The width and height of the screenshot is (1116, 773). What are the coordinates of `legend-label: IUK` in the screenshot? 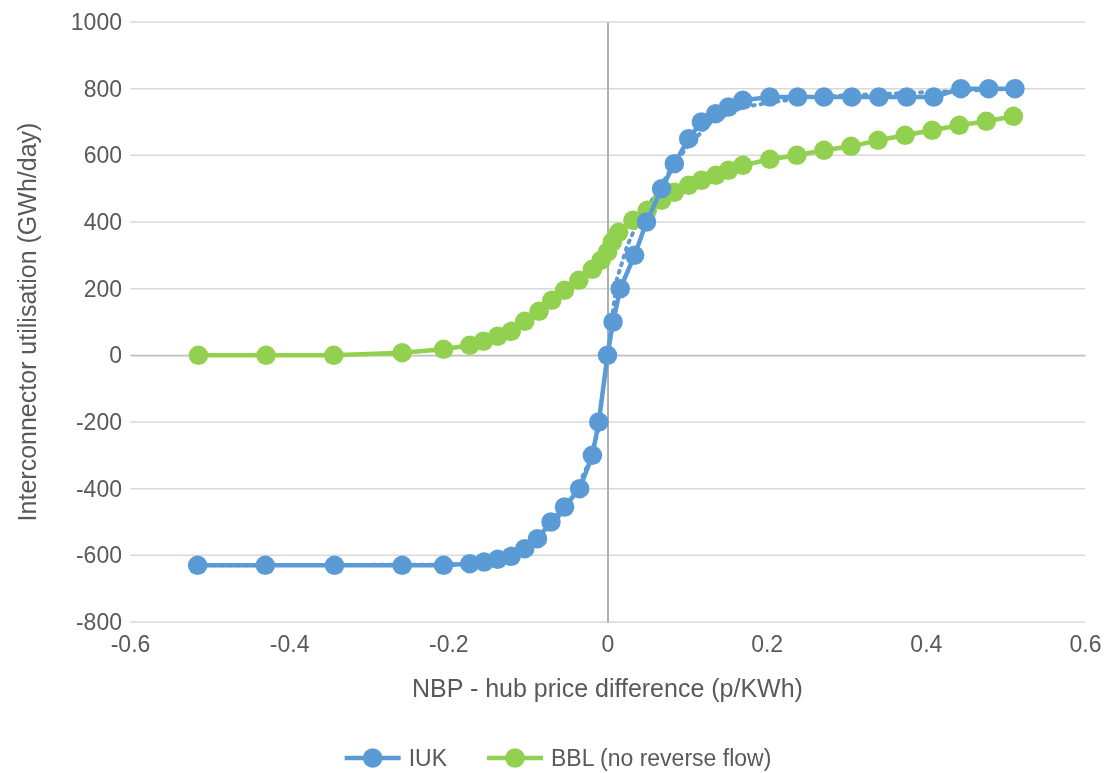 It's located at (428, 758).